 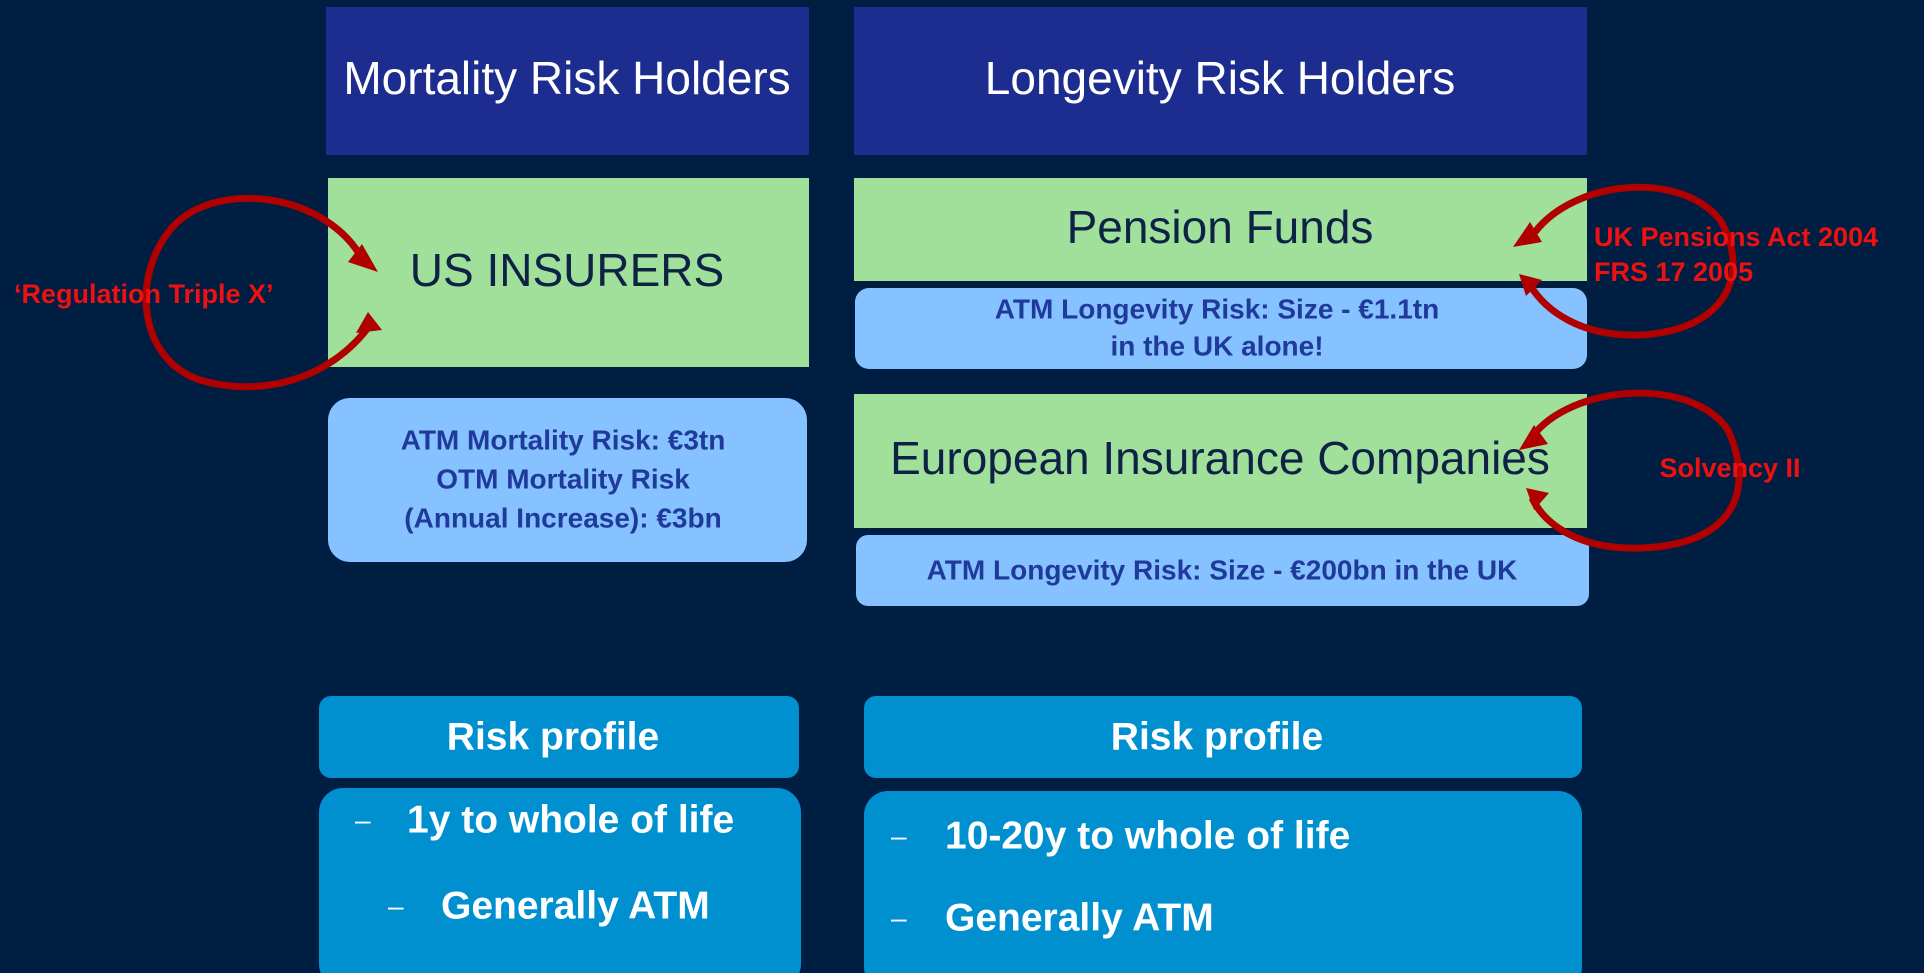 What do you see at coordinates (1673, 272) in the screenshot?
I see `annotation: FRS 17 2005` at bounding box center [1673, 272].